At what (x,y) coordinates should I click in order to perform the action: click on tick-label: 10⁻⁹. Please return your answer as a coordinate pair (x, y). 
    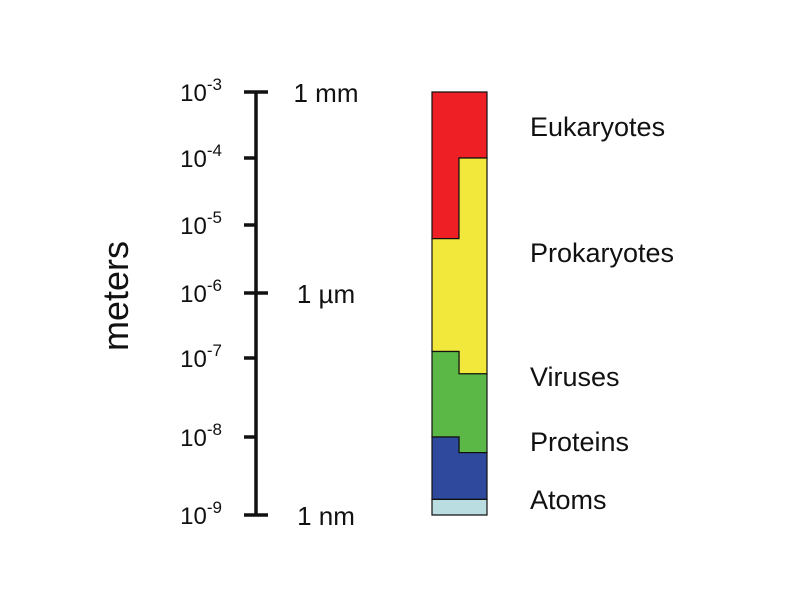
    Looking at the image, I should click on (201, 514).